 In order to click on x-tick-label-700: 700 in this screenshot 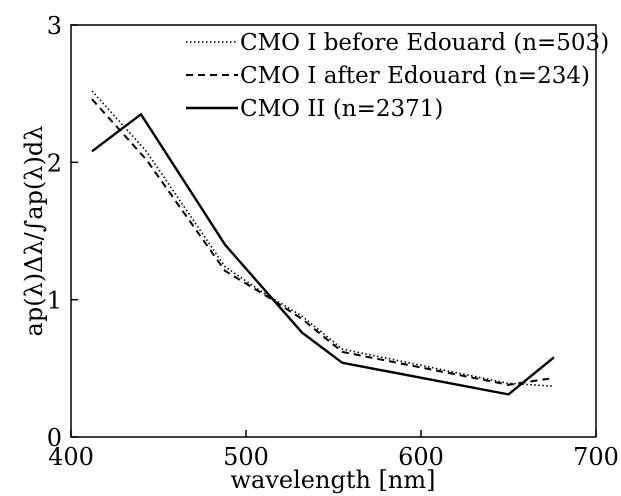, I will do `click(596, 457)`.